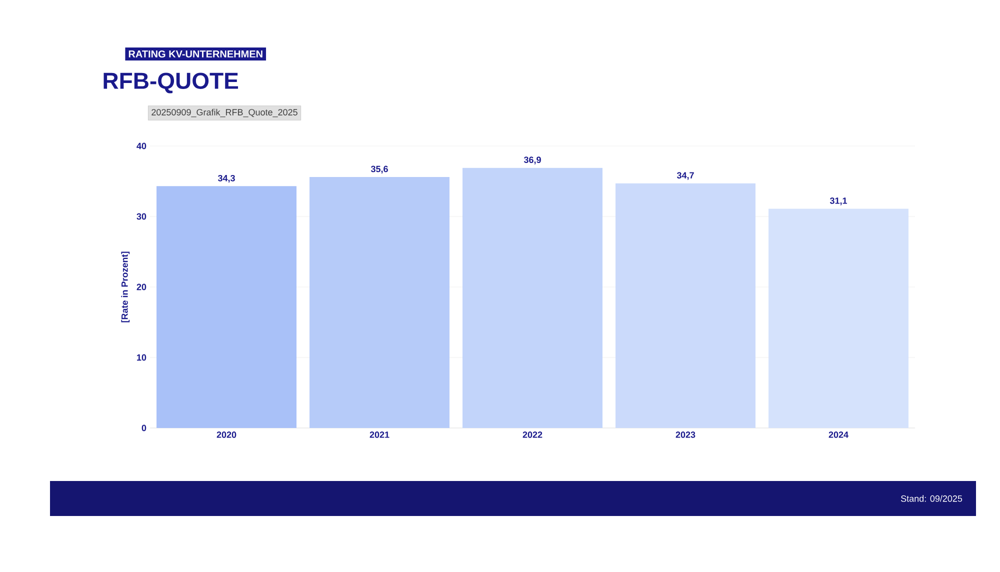 The width and height of the screenshot is (1000, 572). What do you see at coordinates (141, 146) in the screenshot?
I see `y-tick-label: 40` at bounding box center [141, 146].